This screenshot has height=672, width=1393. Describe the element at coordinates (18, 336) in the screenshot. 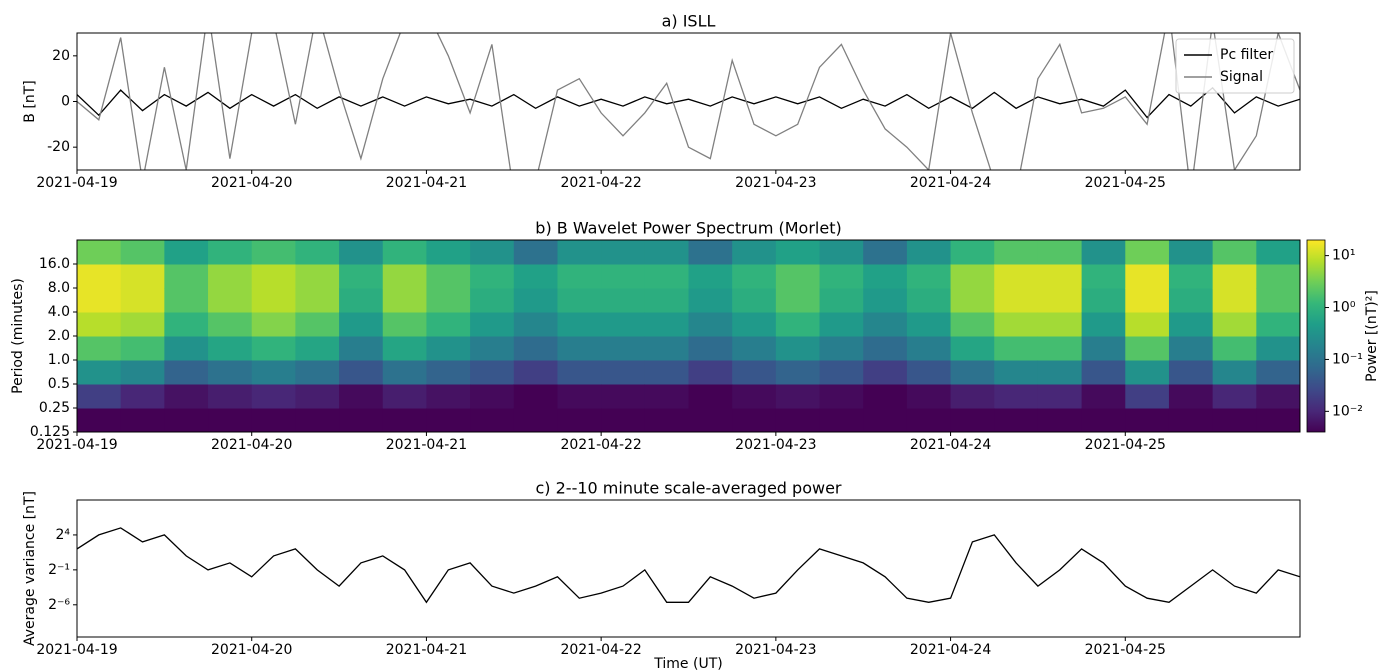

I see `y-axis-label: Period (minutes)` at that location.